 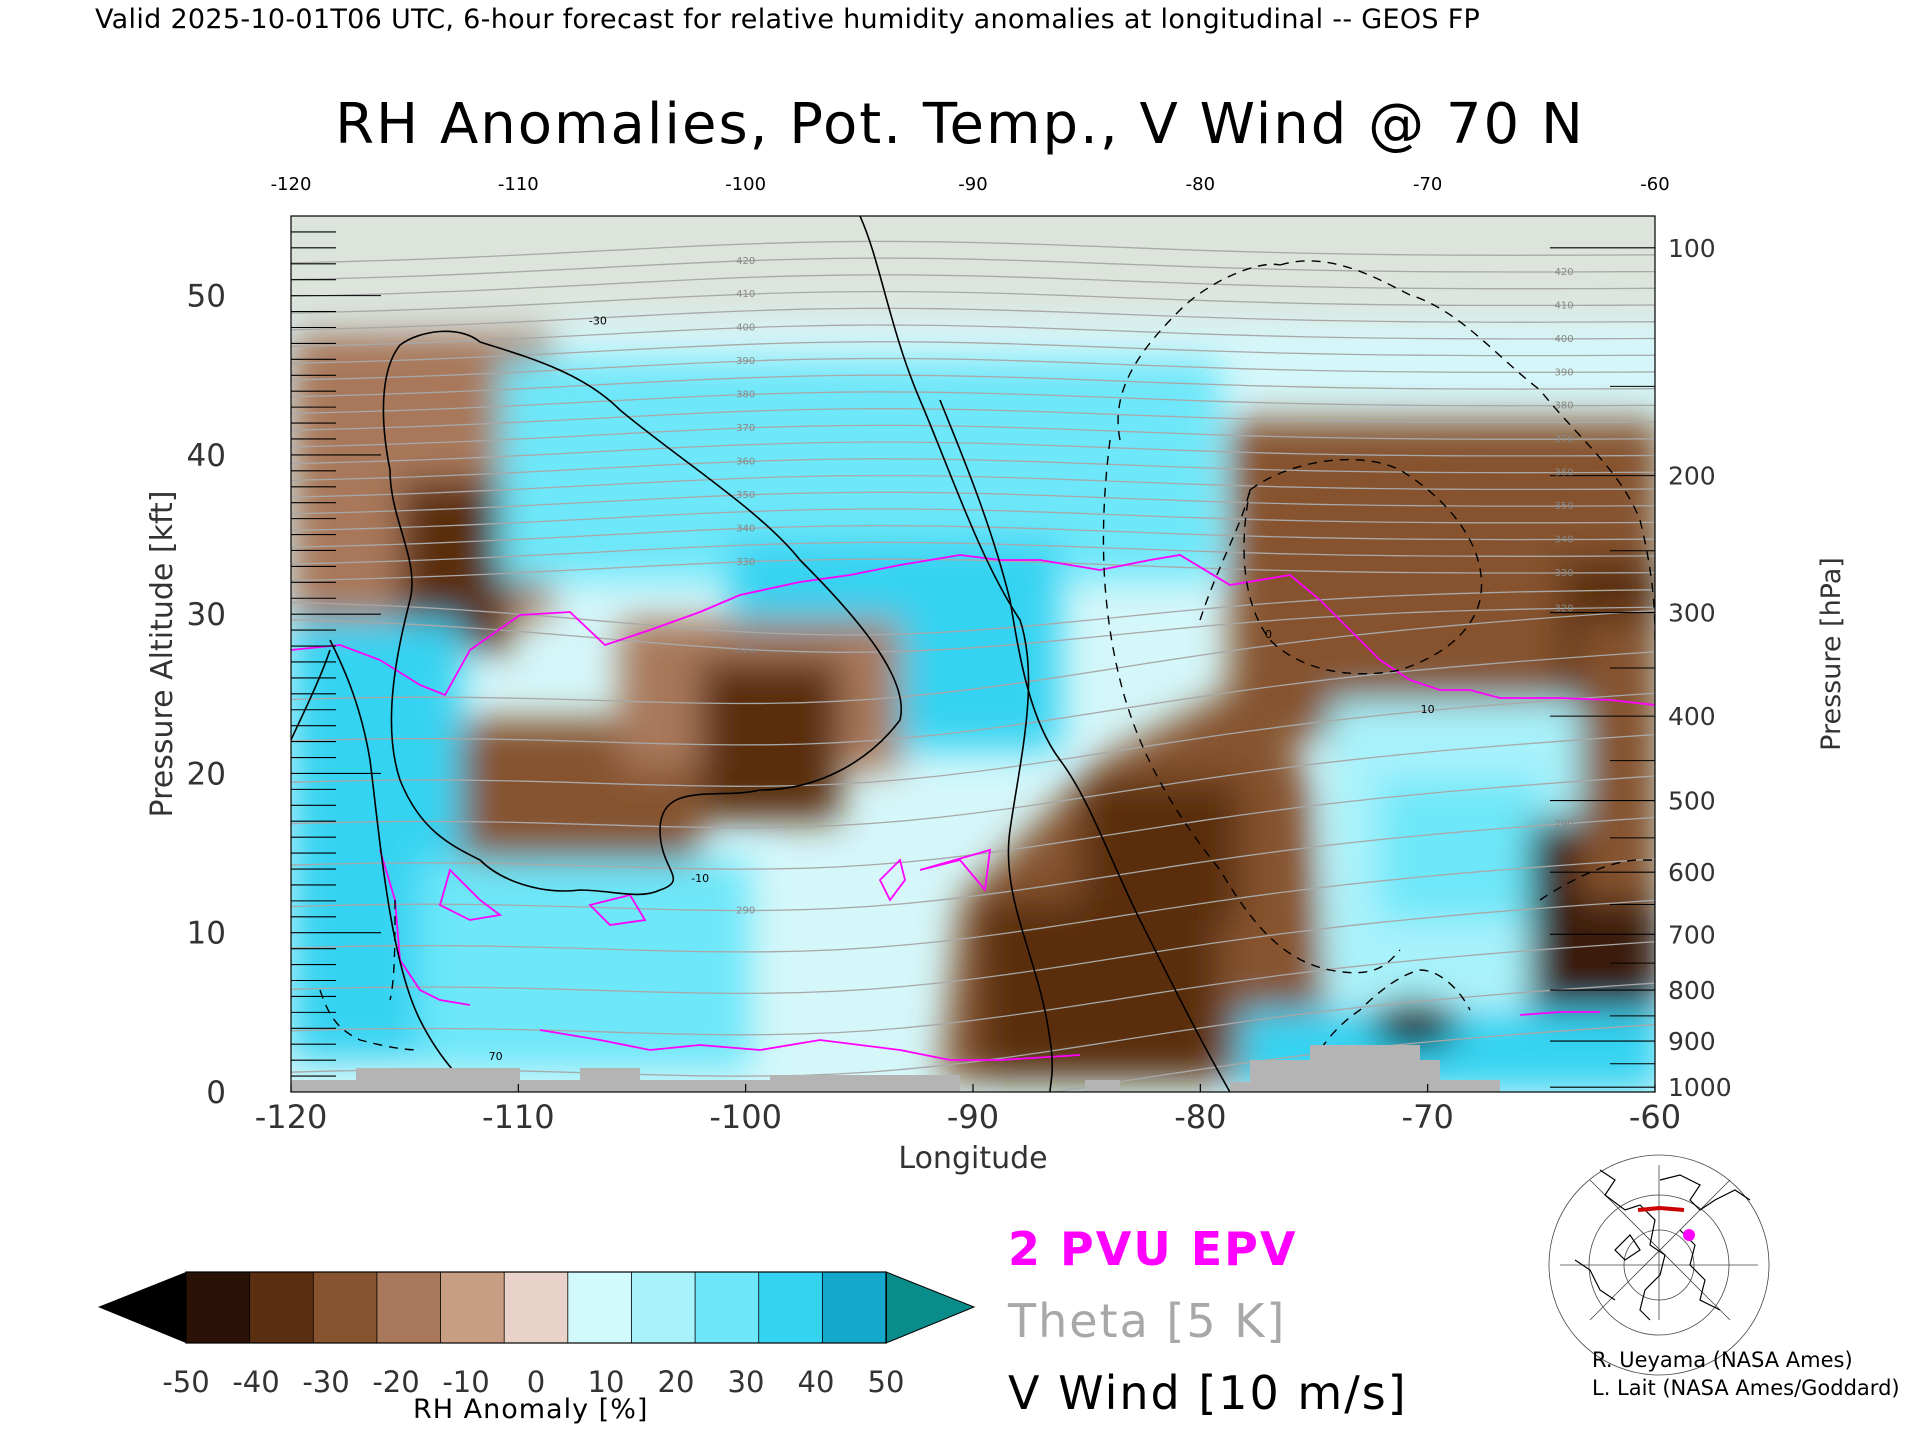 What do you see at coordinates (185, 1382) in the screenshot?
I see `colorbar-tick-label: -50` at bounding box center [185, 1382].